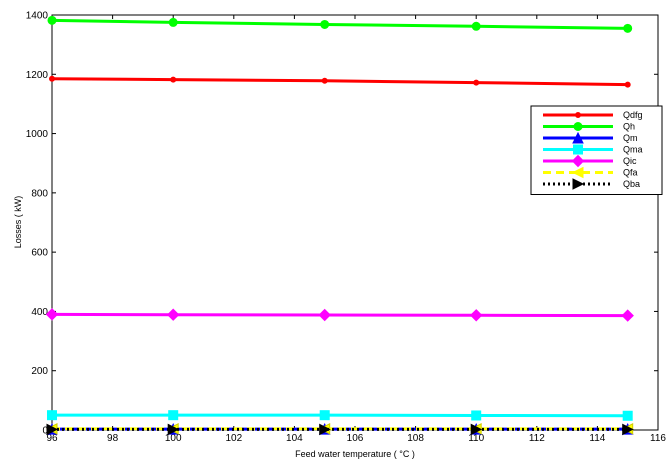 Image resolution: width=670 pixels, height=462 pixels. Describe the element at coordinates (476, 438) in the screenshot. I see `x-tick-label: 110` at that location.